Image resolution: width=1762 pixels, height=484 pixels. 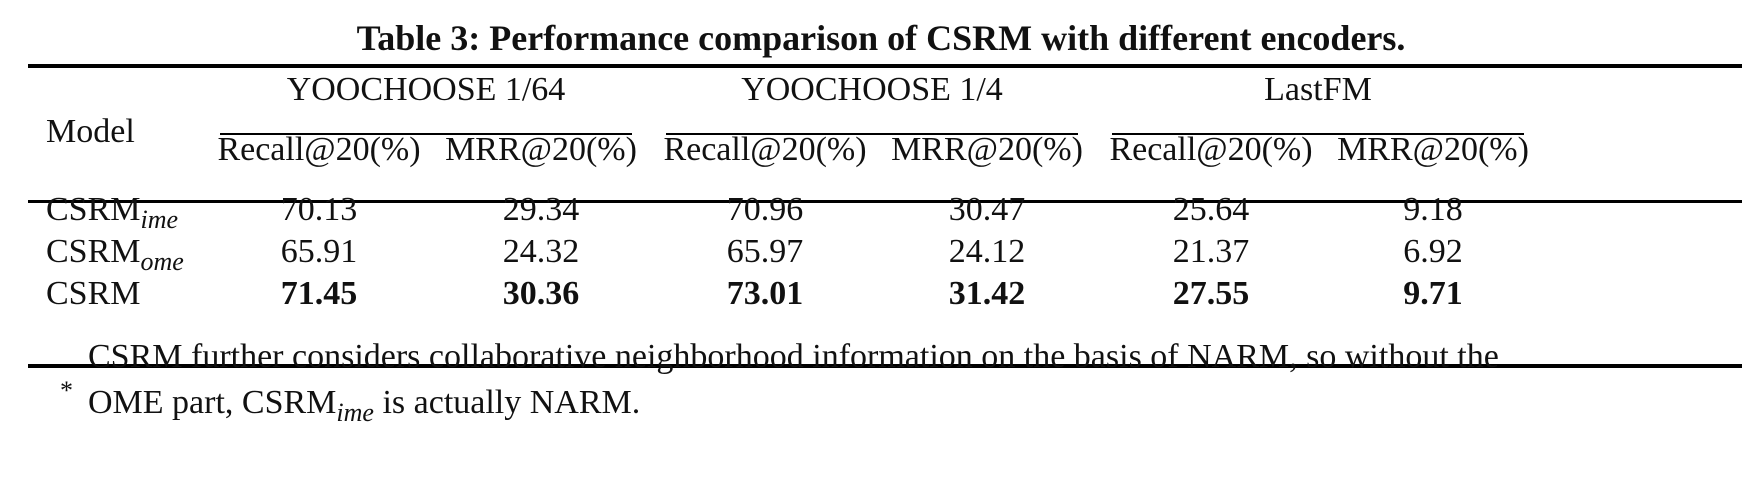 I want to click on footnote-line2: OME part, CSRMime is actually NARM., so click(x=364, y=405).